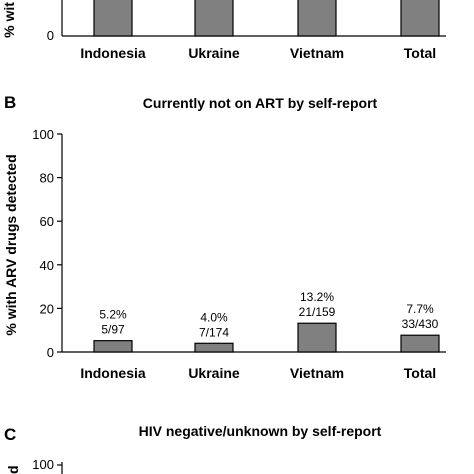 The height and width of the screenshot is (474, 474). I want to click on panel-b-y-tick-label: 0, so click(50, 352).